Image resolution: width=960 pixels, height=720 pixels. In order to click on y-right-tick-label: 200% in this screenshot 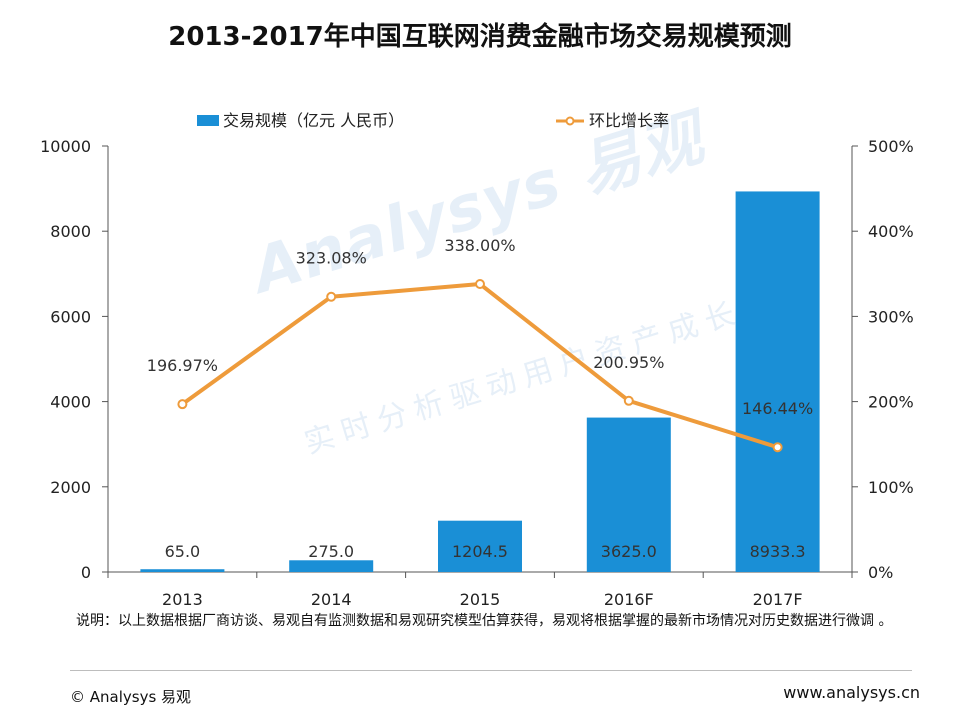, I will do `click(891, 402)`.